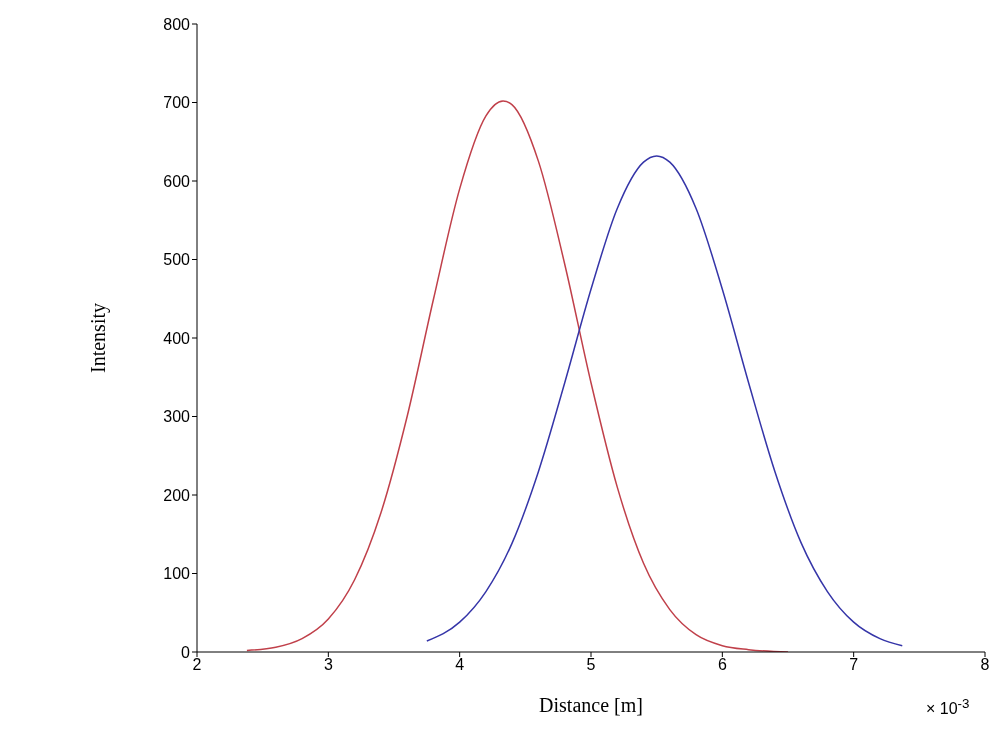 This screenshot has height=736, width=1002. Describe the element at coordinates (722, 665) in the screenshot. I see `x-tick-label: 6` at that location.